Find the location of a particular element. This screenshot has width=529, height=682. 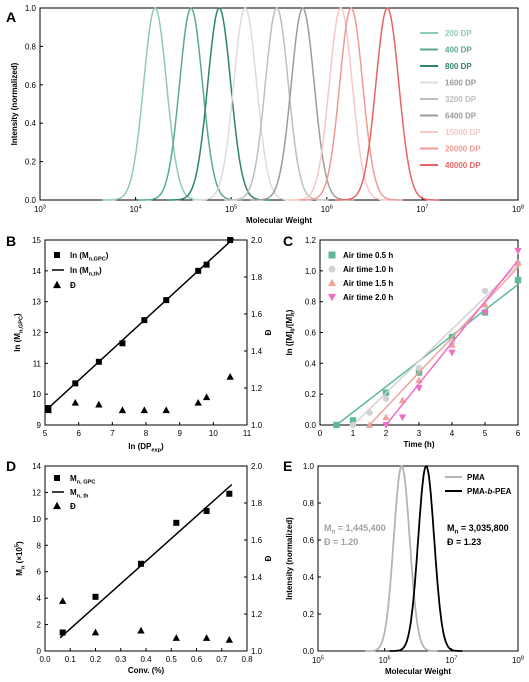

y-tick-label: 4 is located at coordinates (39, 598).